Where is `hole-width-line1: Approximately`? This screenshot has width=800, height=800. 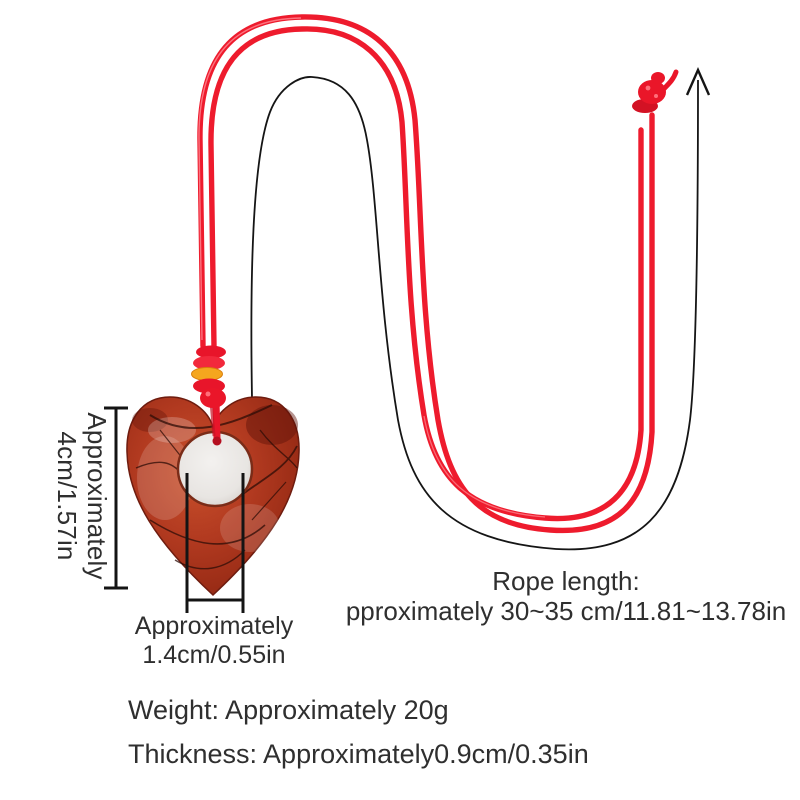 hole-width-line1: Approximately is located at coordinates (214, 626).